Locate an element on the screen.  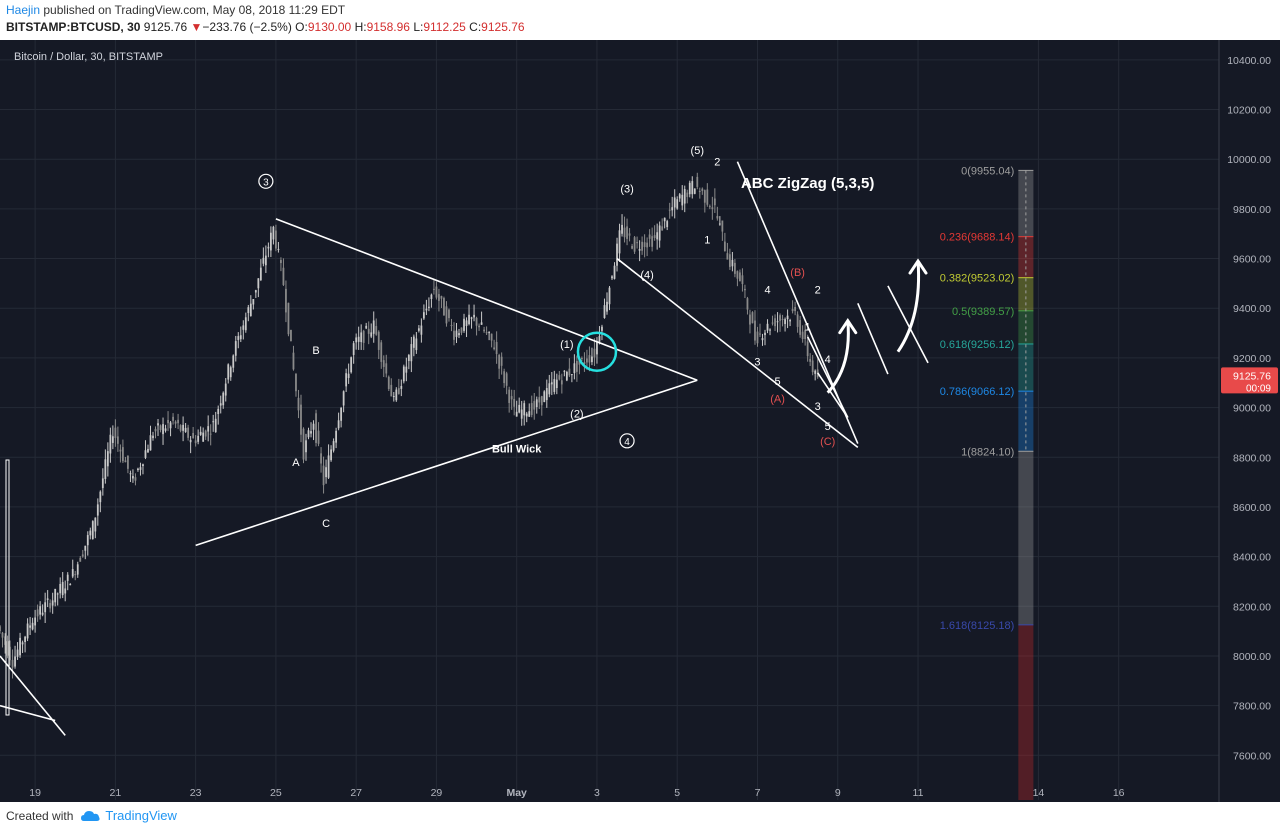
wave-label: (4) is located at coordinates (646, 275).